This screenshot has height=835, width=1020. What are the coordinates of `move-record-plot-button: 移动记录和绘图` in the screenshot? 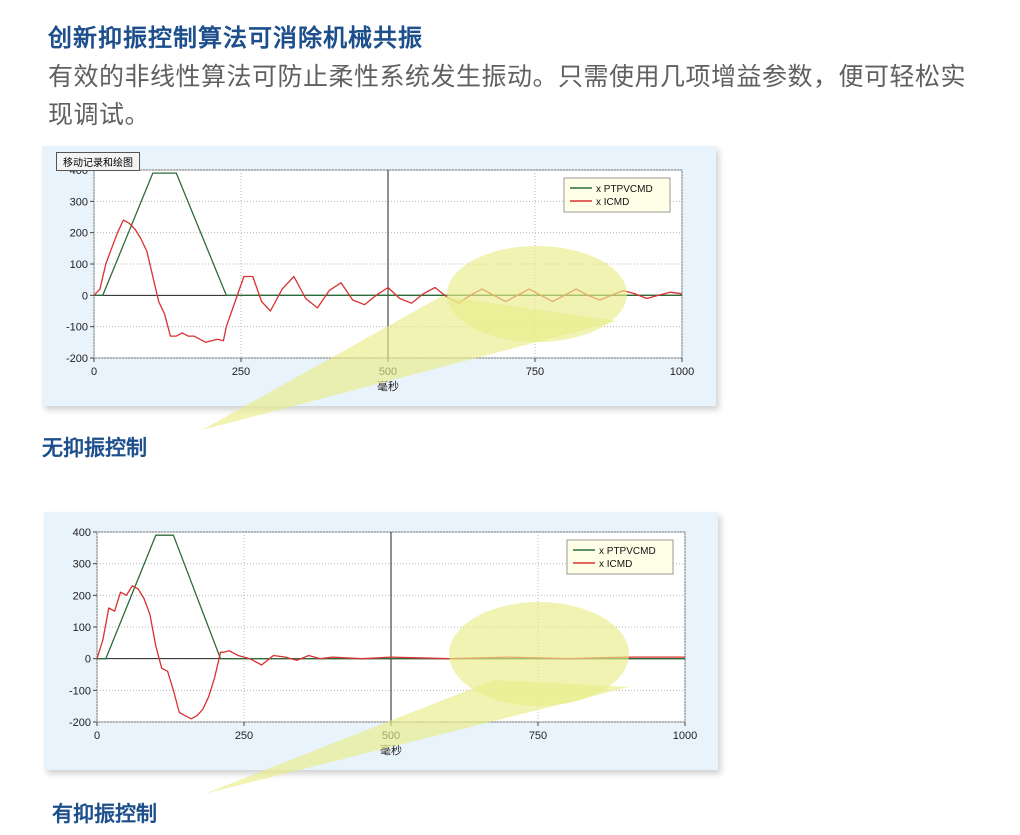 It's located at (98, 161).